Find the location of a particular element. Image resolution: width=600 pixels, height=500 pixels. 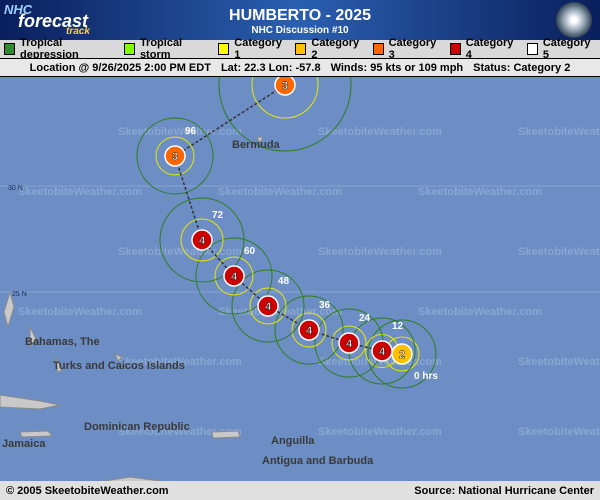

storm-icon is located at coordinates (574, 20).